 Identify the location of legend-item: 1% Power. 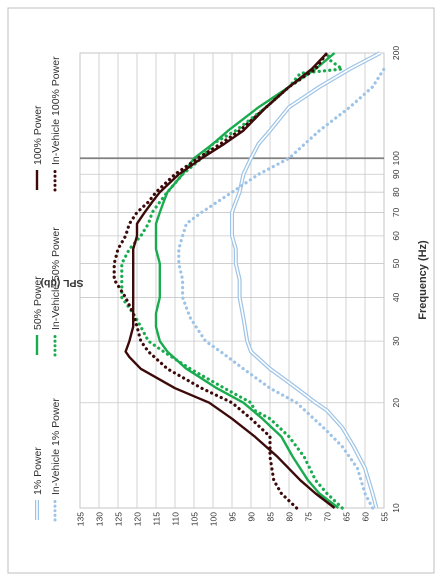
(38, 483).